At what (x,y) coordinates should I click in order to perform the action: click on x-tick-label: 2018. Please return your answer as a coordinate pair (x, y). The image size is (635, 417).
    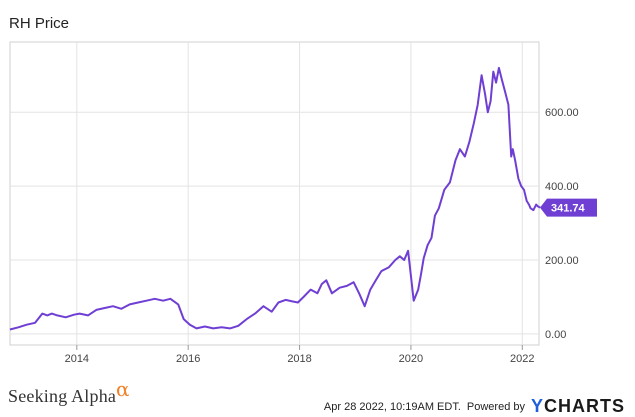
    Looking at the image, I should click on (299, 359).